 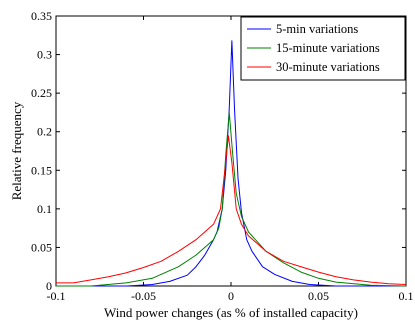 I want to click on legend-label: 30-minute variations, so click(x=328, y=67).